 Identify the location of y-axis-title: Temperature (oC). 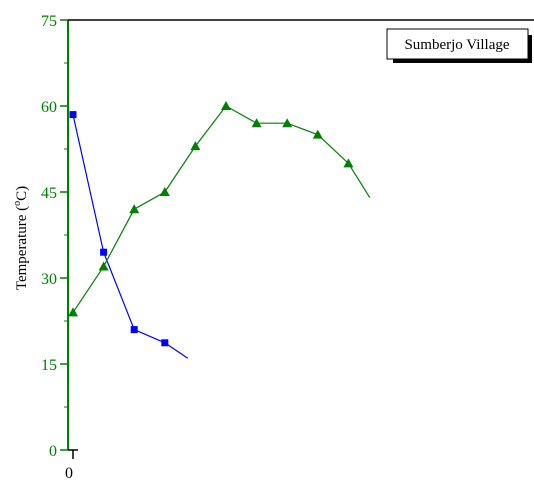
(21, 238).